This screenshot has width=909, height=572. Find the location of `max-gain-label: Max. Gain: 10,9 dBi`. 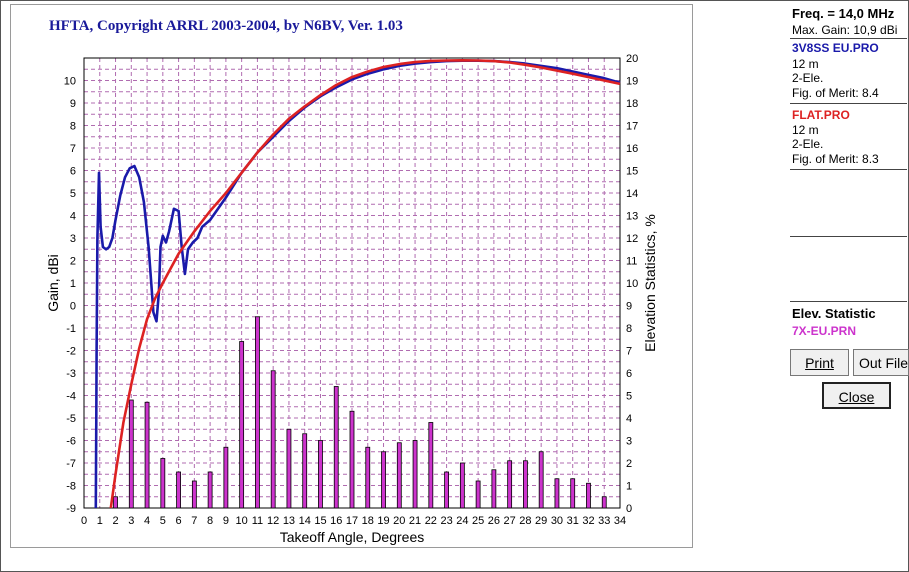

max-gain-label: Max. Gain: 10,9 dBi is located at coordinates (845, 30).